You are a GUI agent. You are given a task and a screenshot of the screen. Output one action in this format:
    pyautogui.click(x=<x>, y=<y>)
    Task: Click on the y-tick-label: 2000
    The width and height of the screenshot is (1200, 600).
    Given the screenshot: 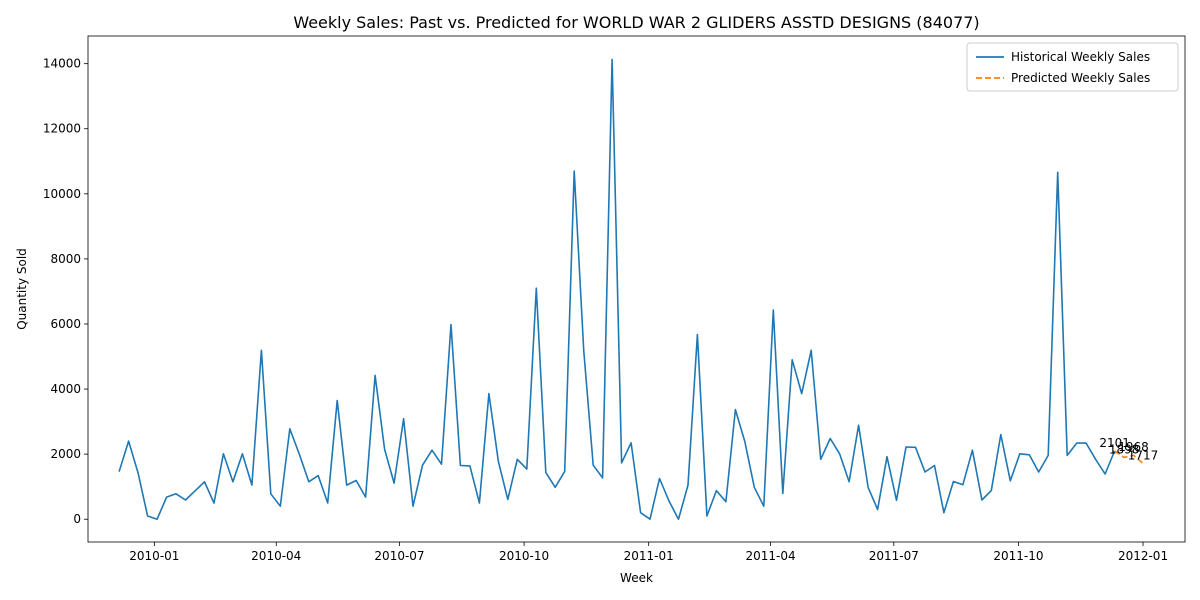 What is the action you would take?
    pyautogui.click(x=65, y=454)
    